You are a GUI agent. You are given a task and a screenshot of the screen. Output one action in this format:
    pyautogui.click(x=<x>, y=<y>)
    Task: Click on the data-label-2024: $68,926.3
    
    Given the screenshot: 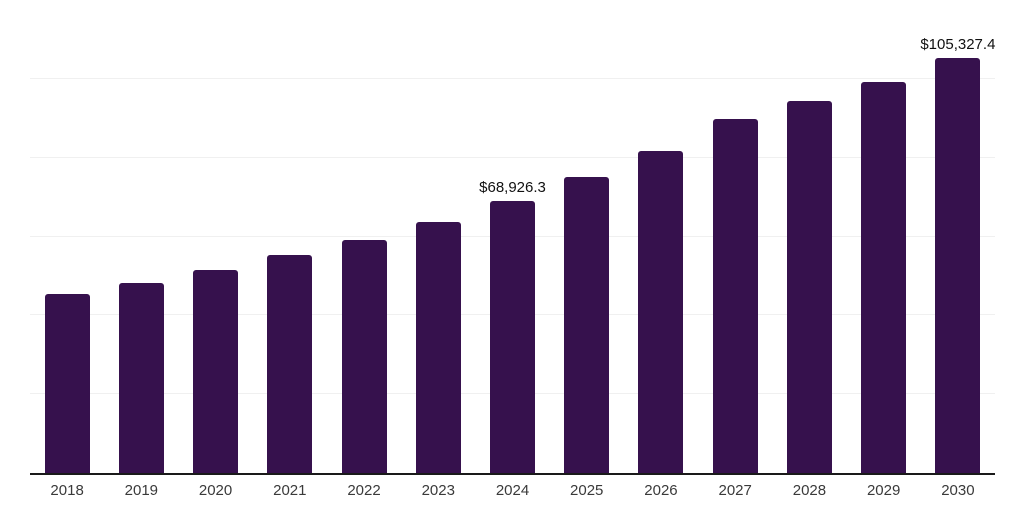 What is the action you would take?
    pyautogui.click(x=512, y=188)
    